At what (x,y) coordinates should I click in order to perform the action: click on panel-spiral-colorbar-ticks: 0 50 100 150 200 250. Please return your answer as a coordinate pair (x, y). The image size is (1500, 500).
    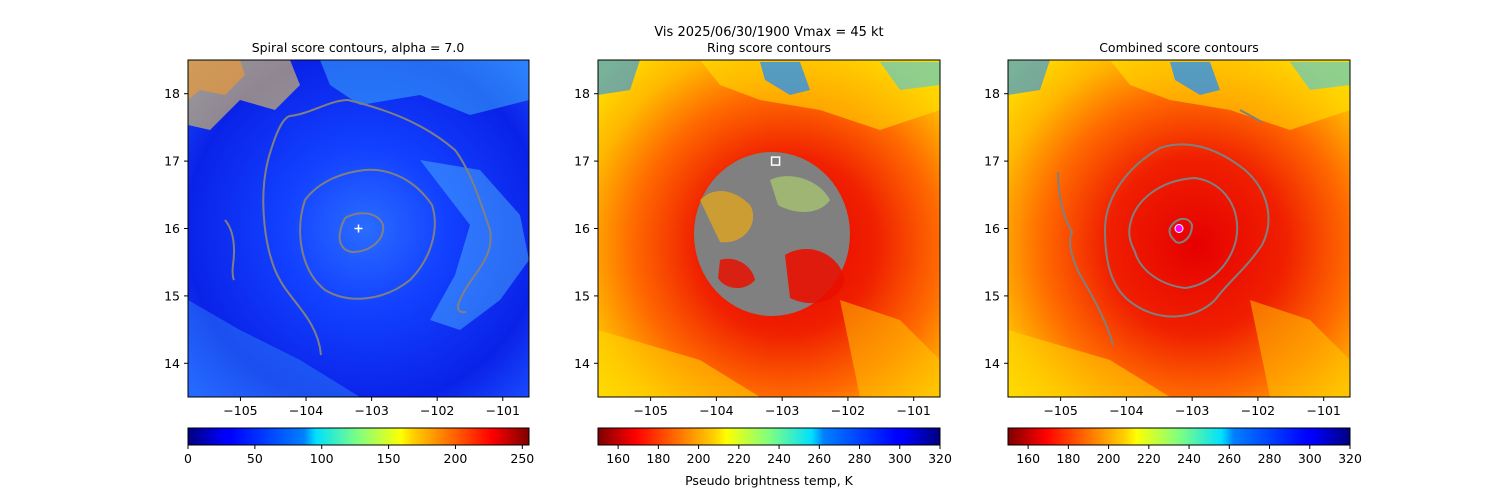
    Looking at the image, I should click on (359, 455).